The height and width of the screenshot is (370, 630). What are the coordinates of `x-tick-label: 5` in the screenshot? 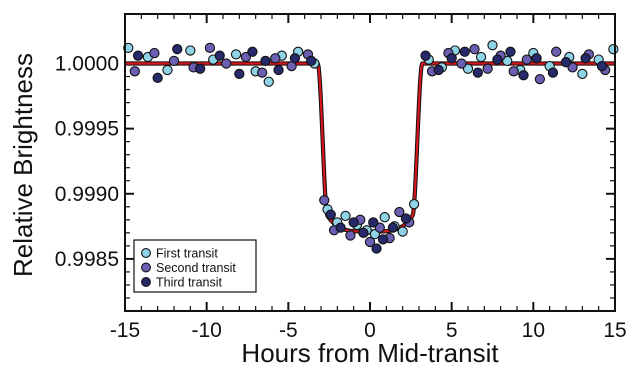 It's located at (452, 330).